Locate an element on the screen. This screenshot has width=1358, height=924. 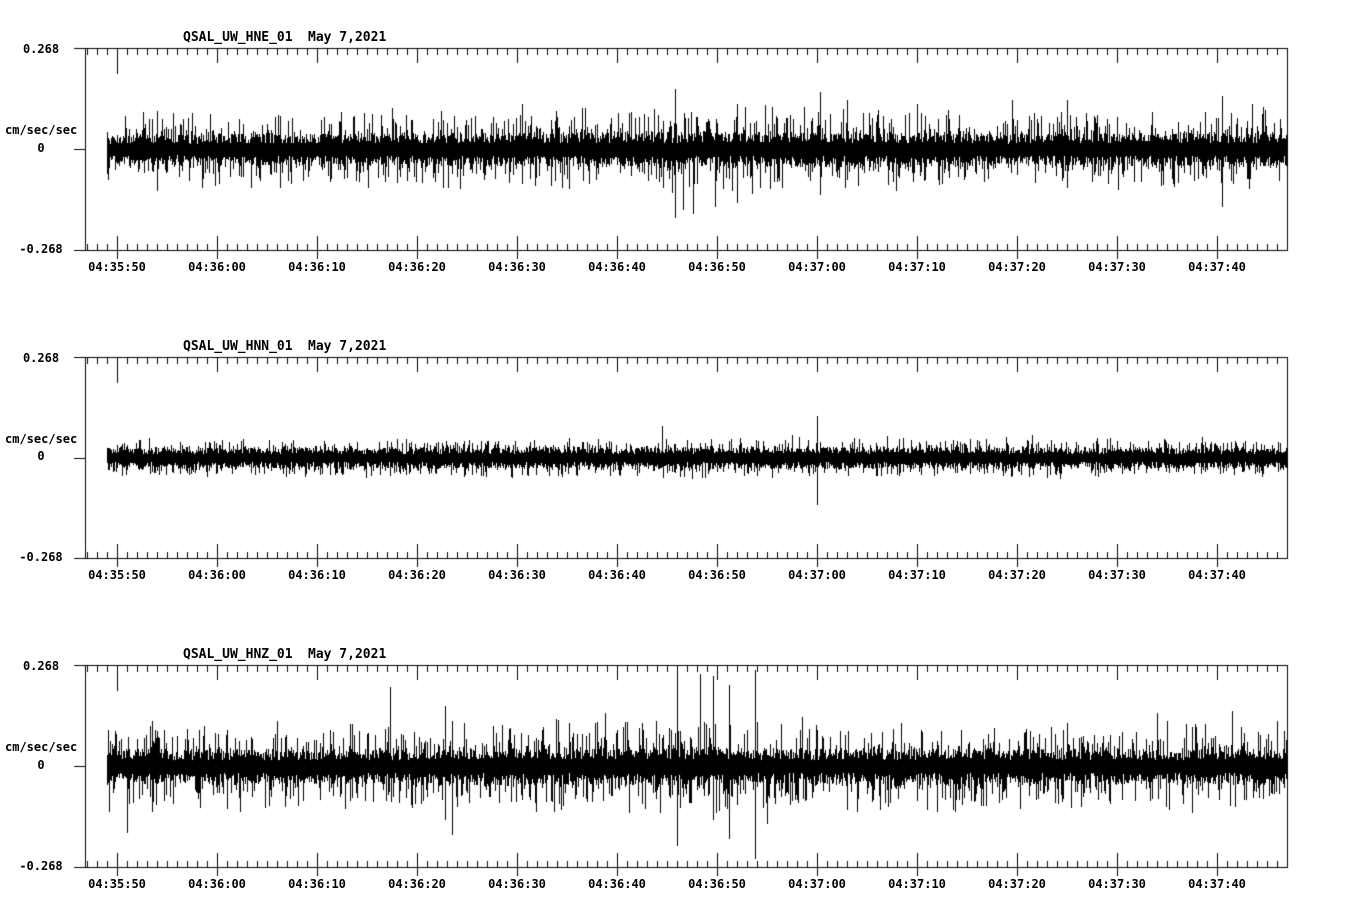
trace-title: QSAL_UW_HNN_01 is located at coordinates (238, 346).